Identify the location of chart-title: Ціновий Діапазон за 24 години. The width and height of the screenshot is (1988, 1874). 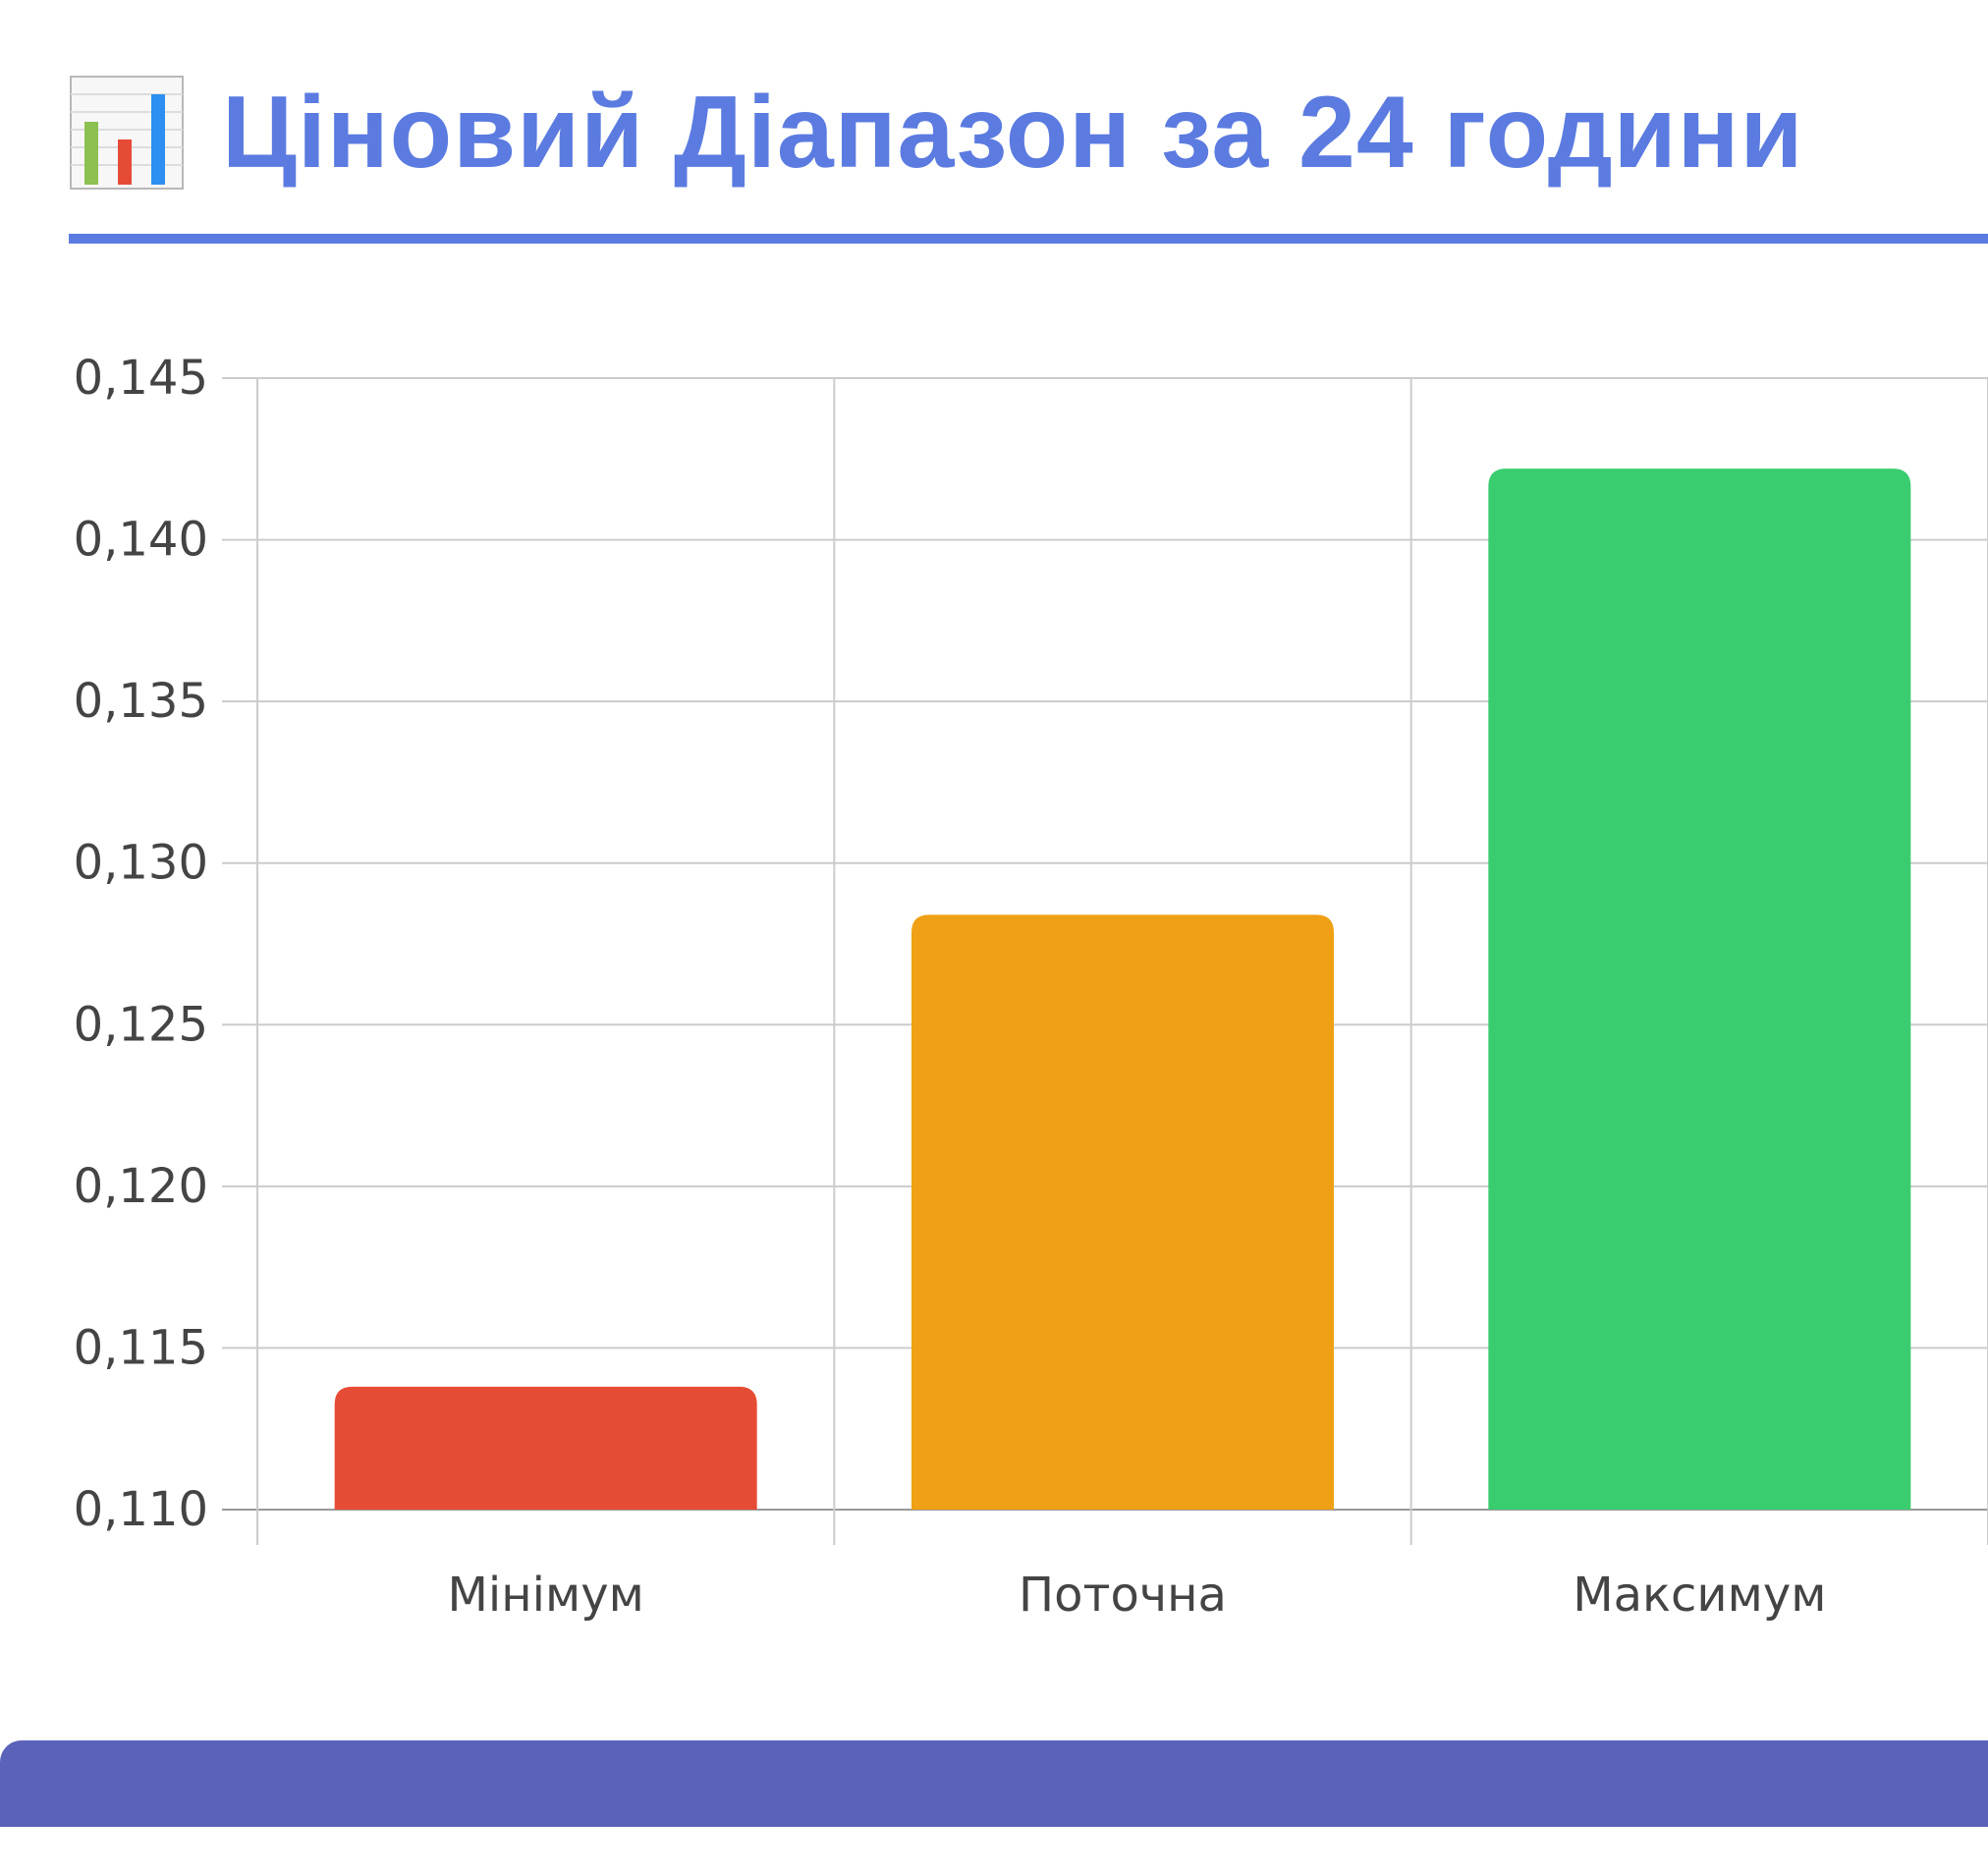
(1013, 132).